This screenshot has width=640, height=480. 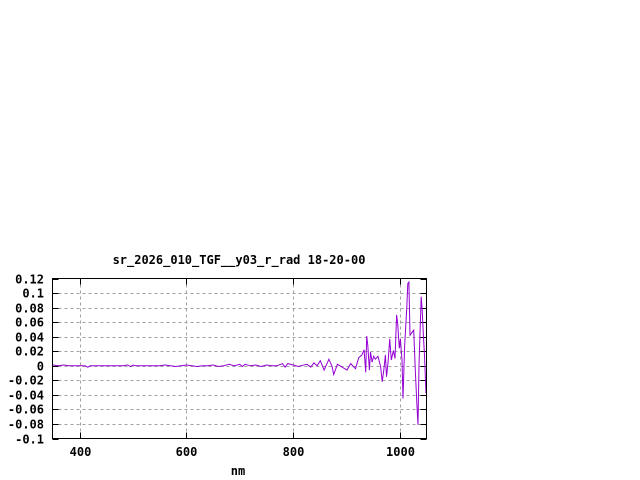 I want to click on y-tick-label: -0.1, so click(x=29, y=440).